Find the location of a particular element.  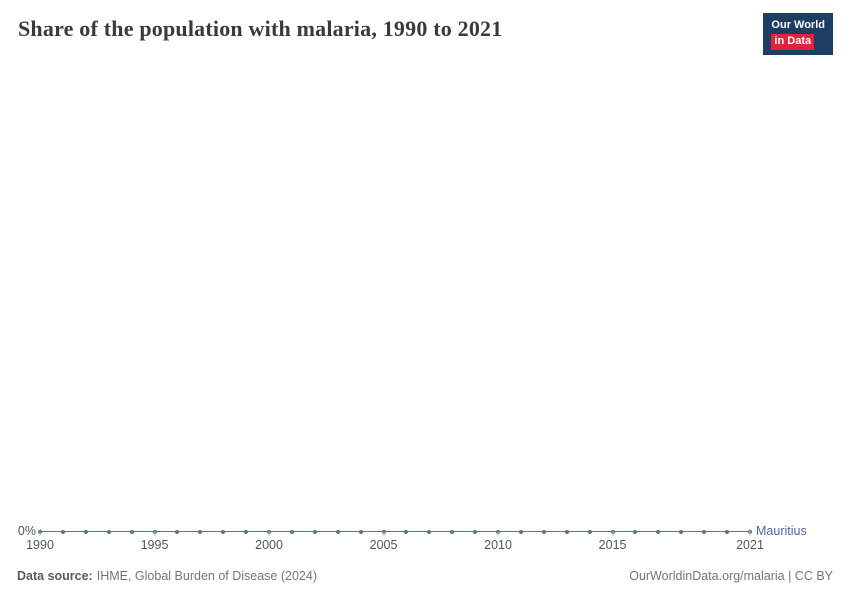

series-line is located at coordinates (395, 532).